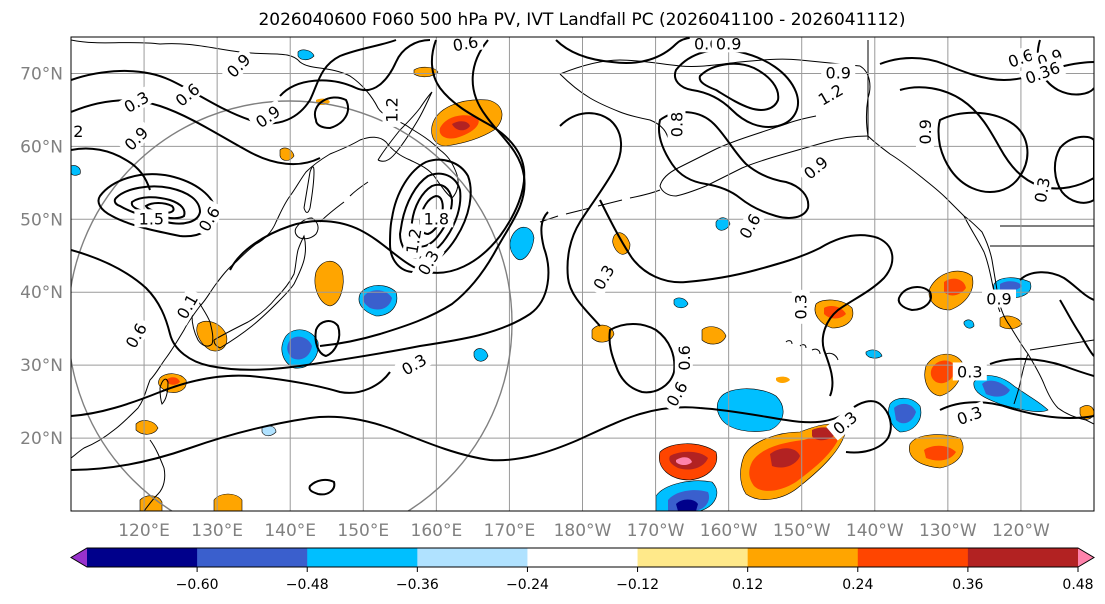  I want to click on lon-tick-label: 140°E, so click(290, 531).